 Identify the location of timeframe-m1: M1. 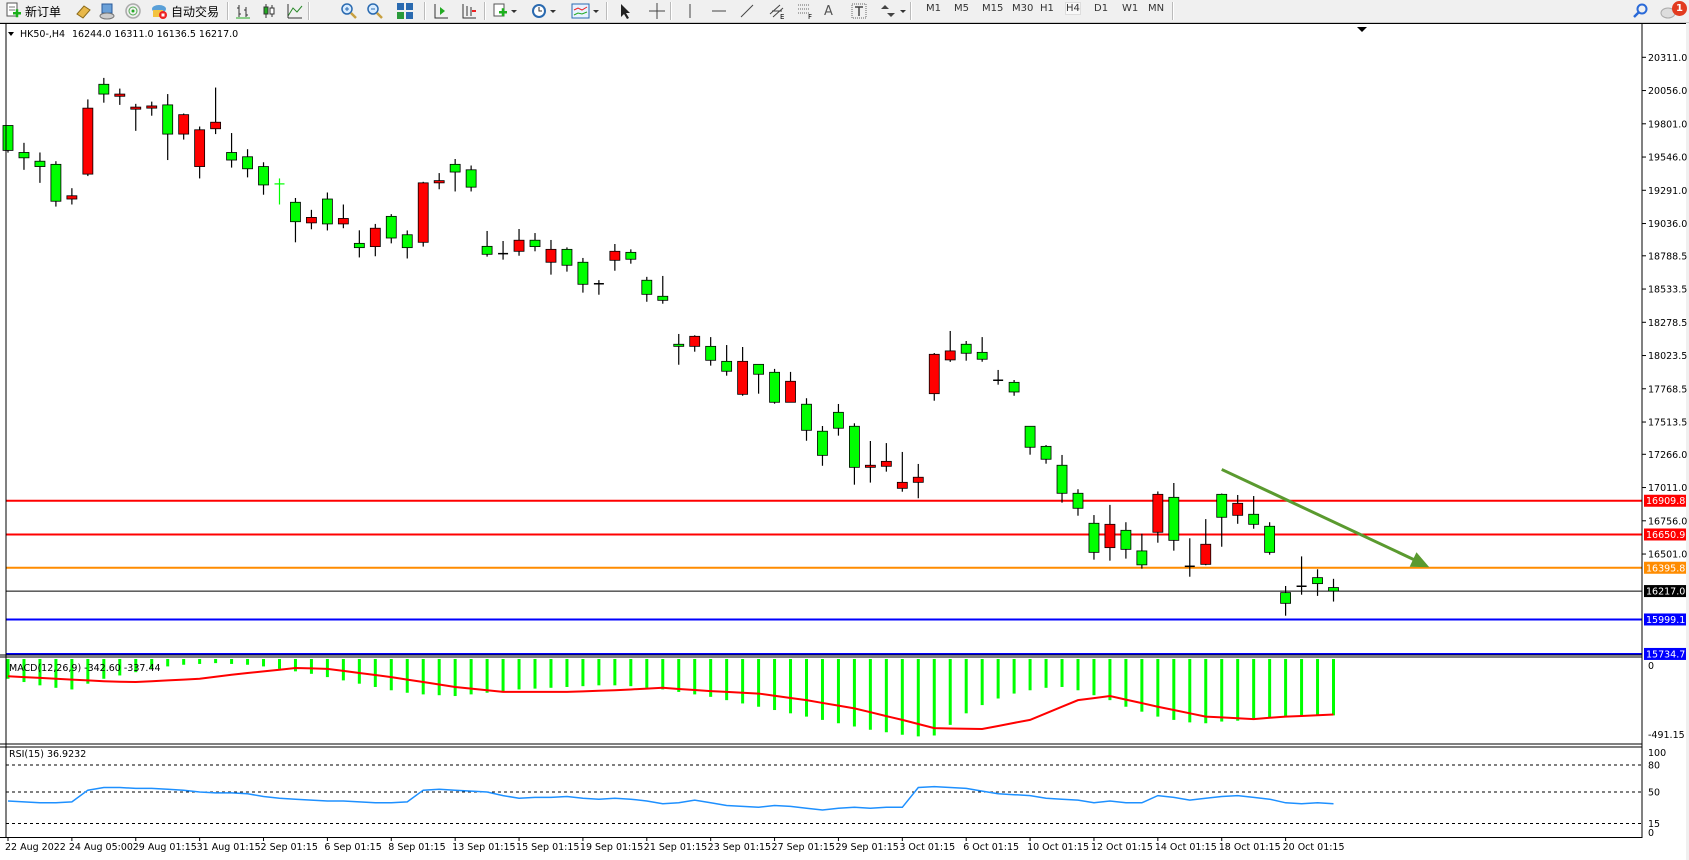
(933, 8).